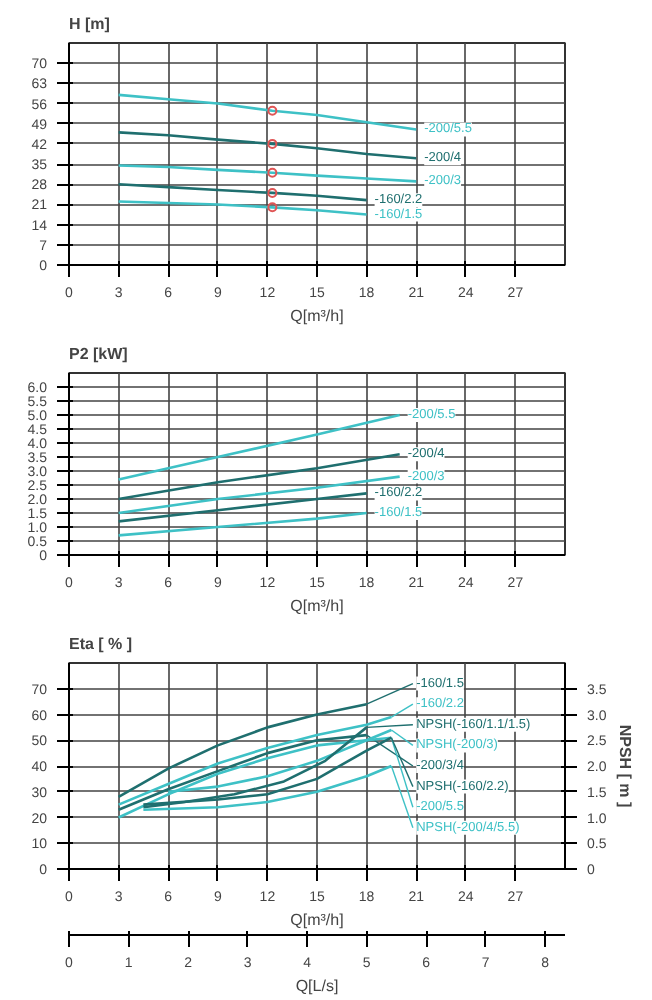 This screenshot has height=1000, width=652. I want to click on y-axis-title: H [m], so click(90, 24).